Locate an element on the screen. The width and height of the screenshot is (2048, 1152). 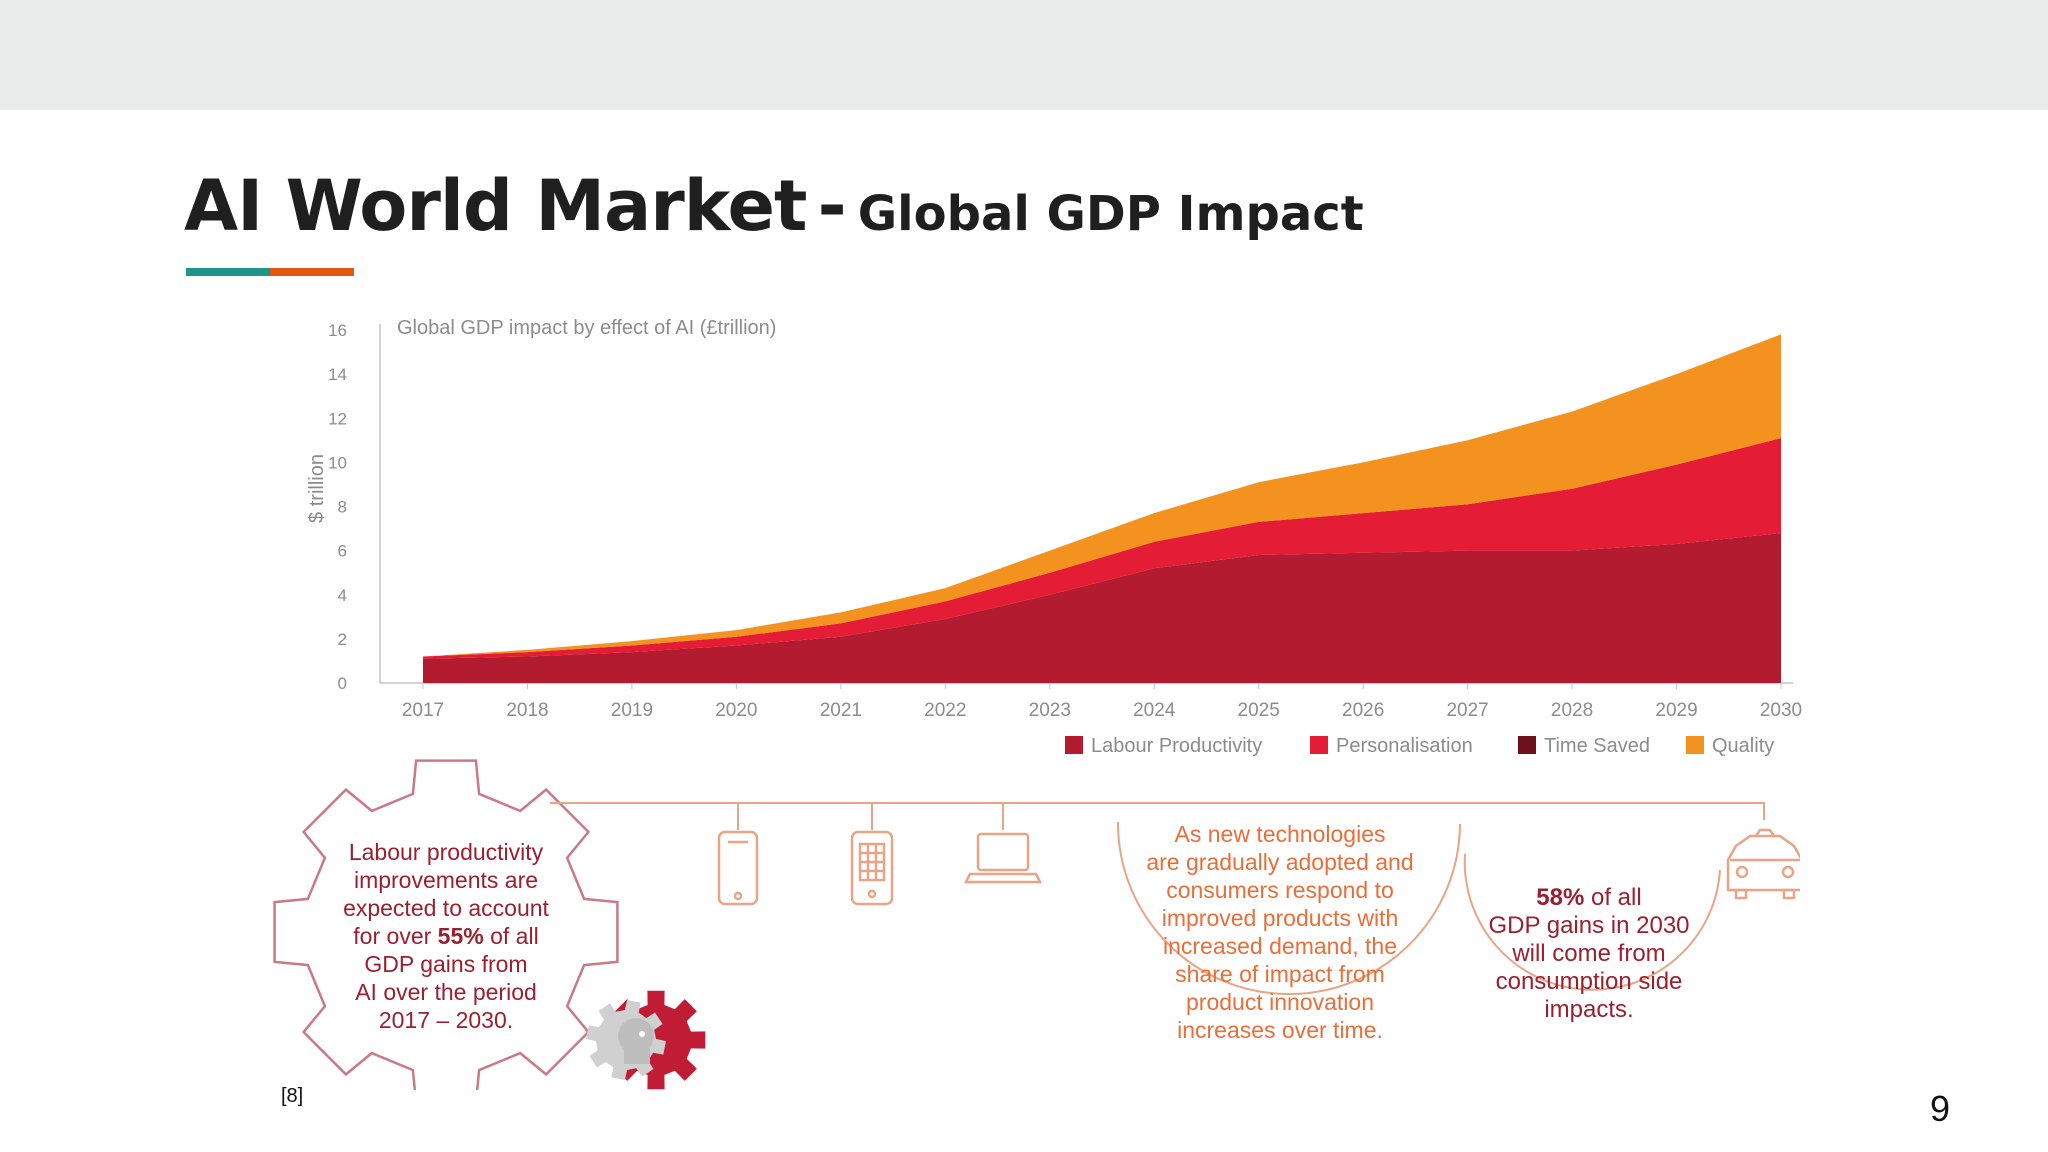
text-span: consumers respond to is located at coordinates (1280, 890).